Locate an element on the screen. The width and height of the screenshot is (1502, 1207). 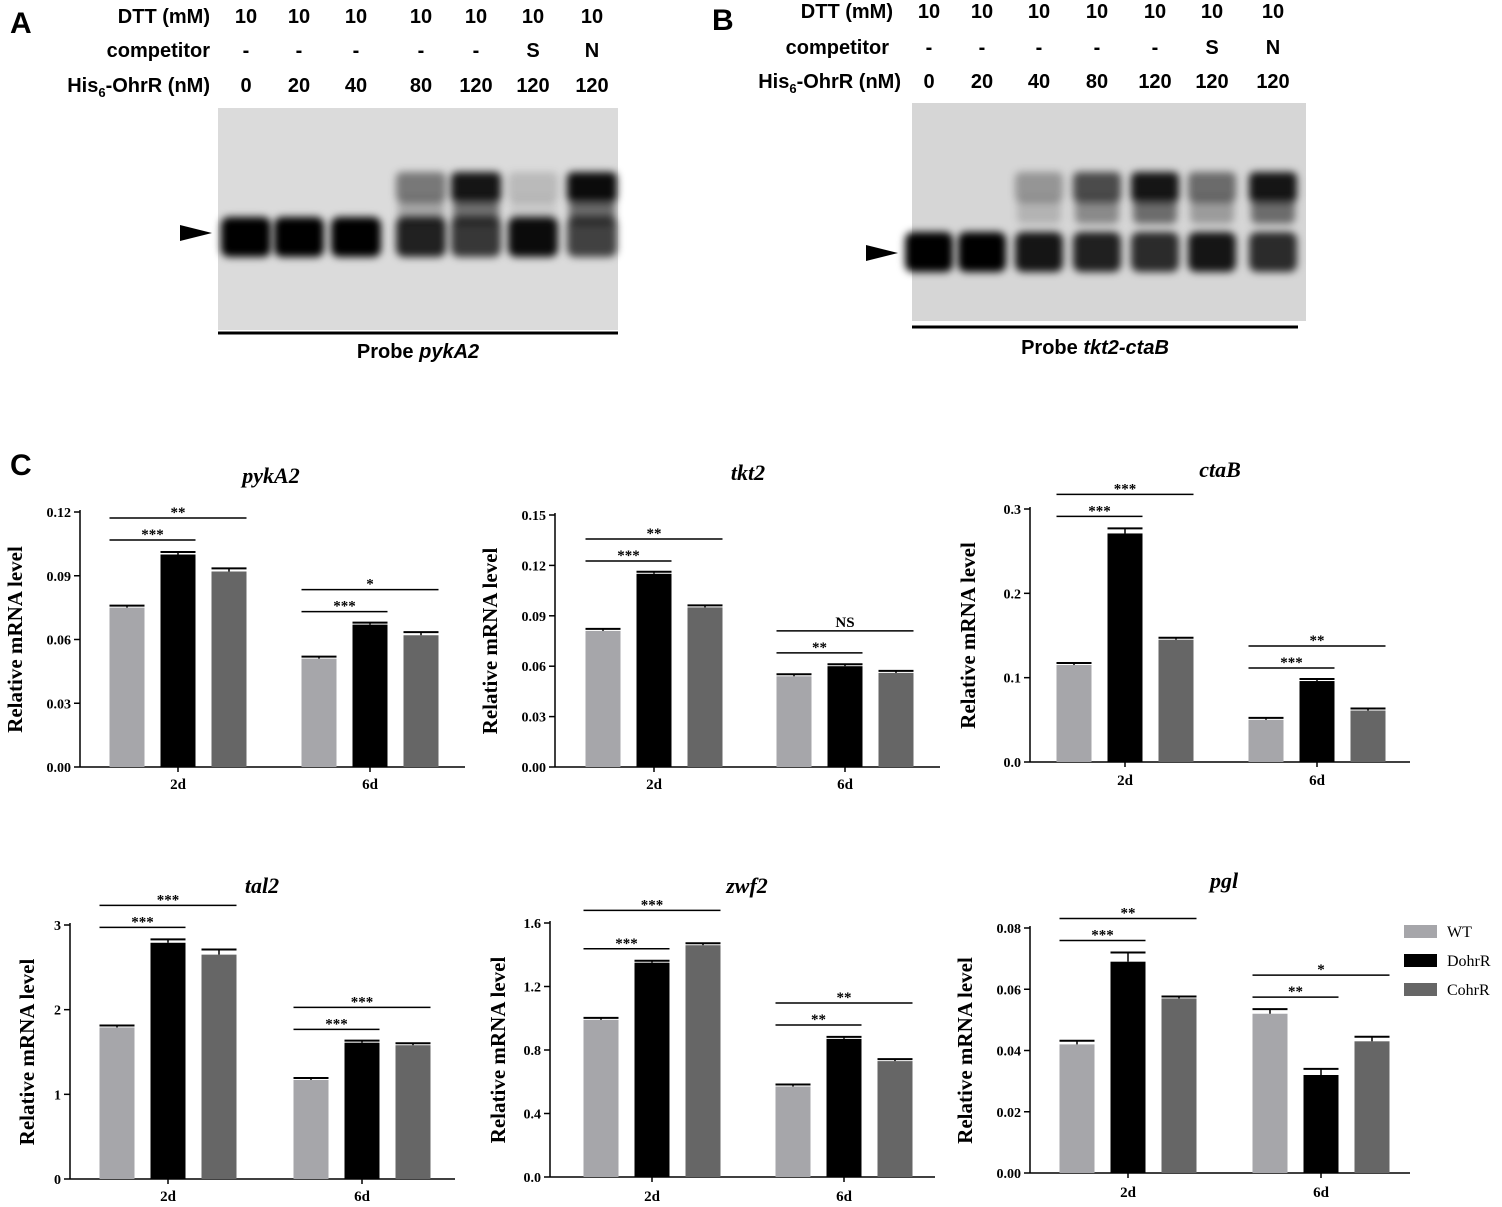
y-tick-label: 0.3 is located at coordinates (1013, 510).